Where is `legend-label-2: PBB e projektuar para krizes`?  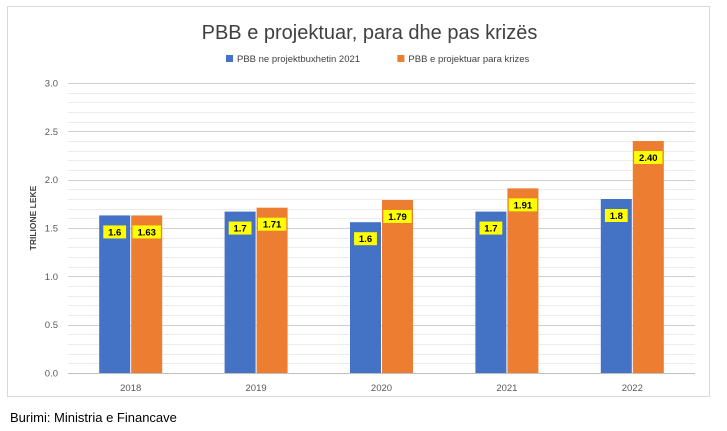
legend-label-2: PBB e projektuar para krizes is located at coordinates (468, 59).